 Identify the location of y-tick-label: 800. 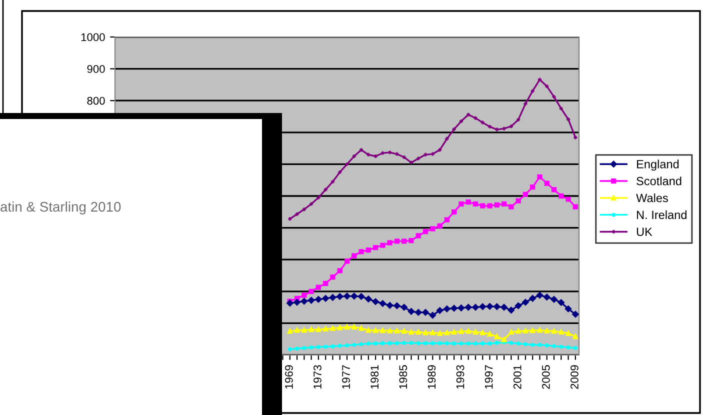
(96, 100).